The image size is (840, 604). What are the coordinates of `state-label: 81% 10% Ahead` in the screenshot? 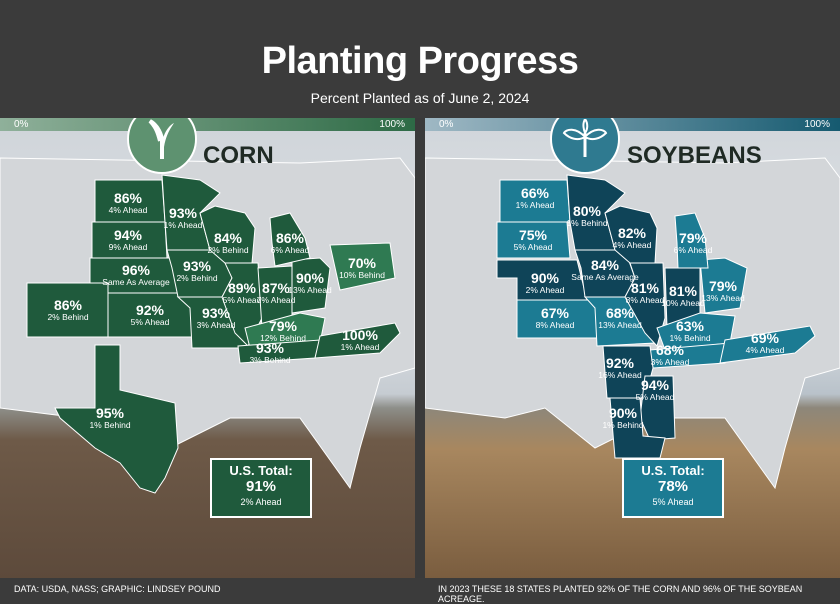 It's located at (682, 296).